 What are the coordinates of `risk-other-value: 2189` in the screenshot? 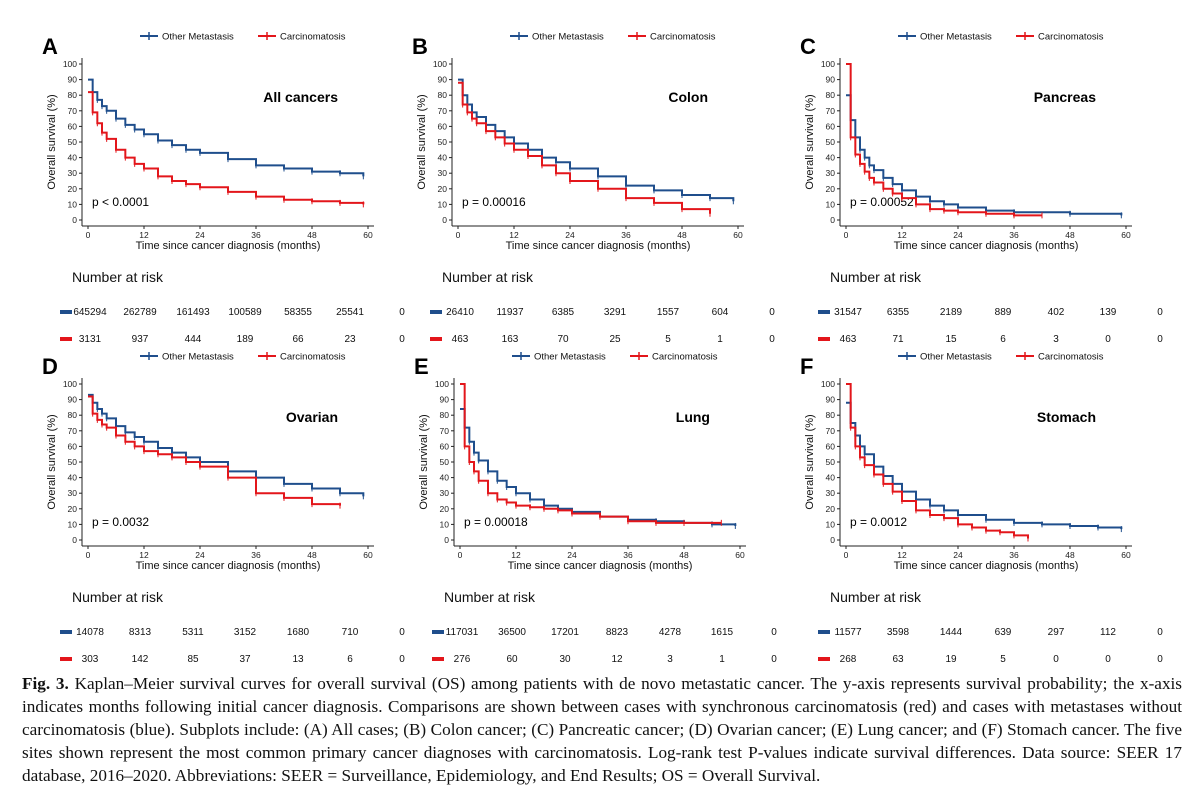 It's located at (951, 312).